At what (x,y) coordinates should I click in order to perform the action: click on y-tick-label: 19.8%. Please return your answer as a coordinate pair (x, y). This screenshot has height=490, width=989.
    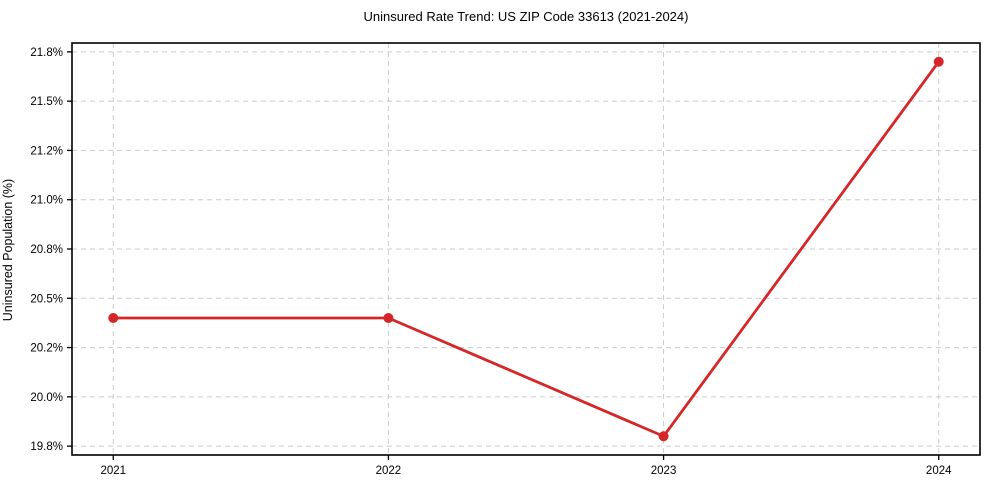
    Looking at the image, I should click on (46, 447).